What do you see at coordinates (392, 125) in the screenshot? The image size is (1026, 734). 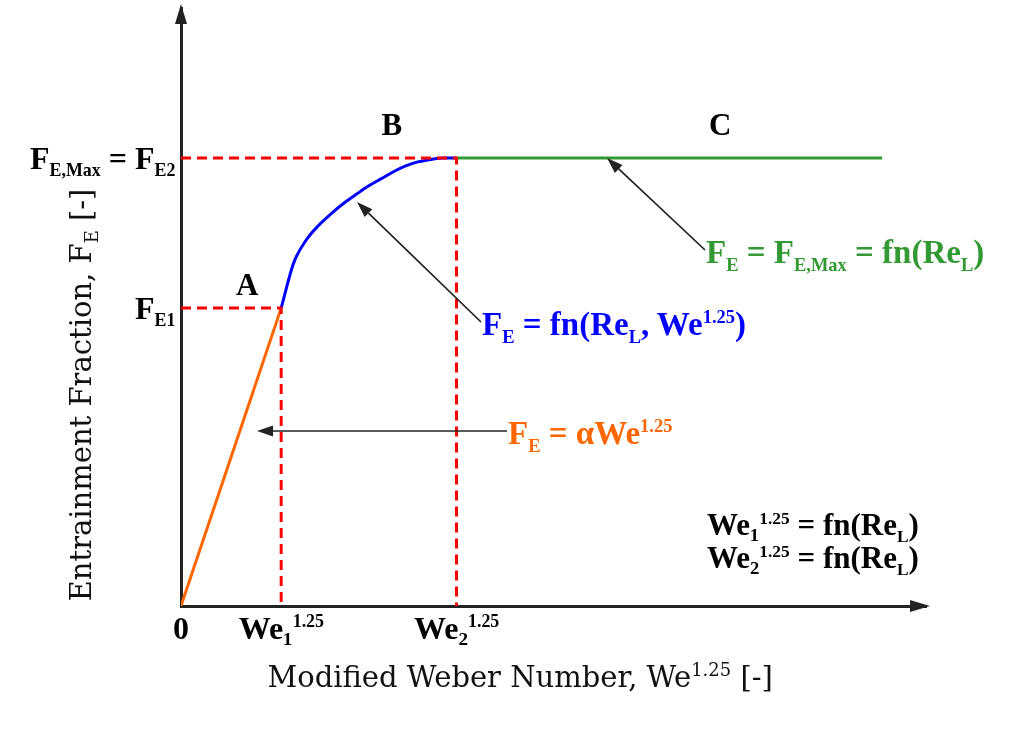 I see `text: B` at bounding box center [392, 125].